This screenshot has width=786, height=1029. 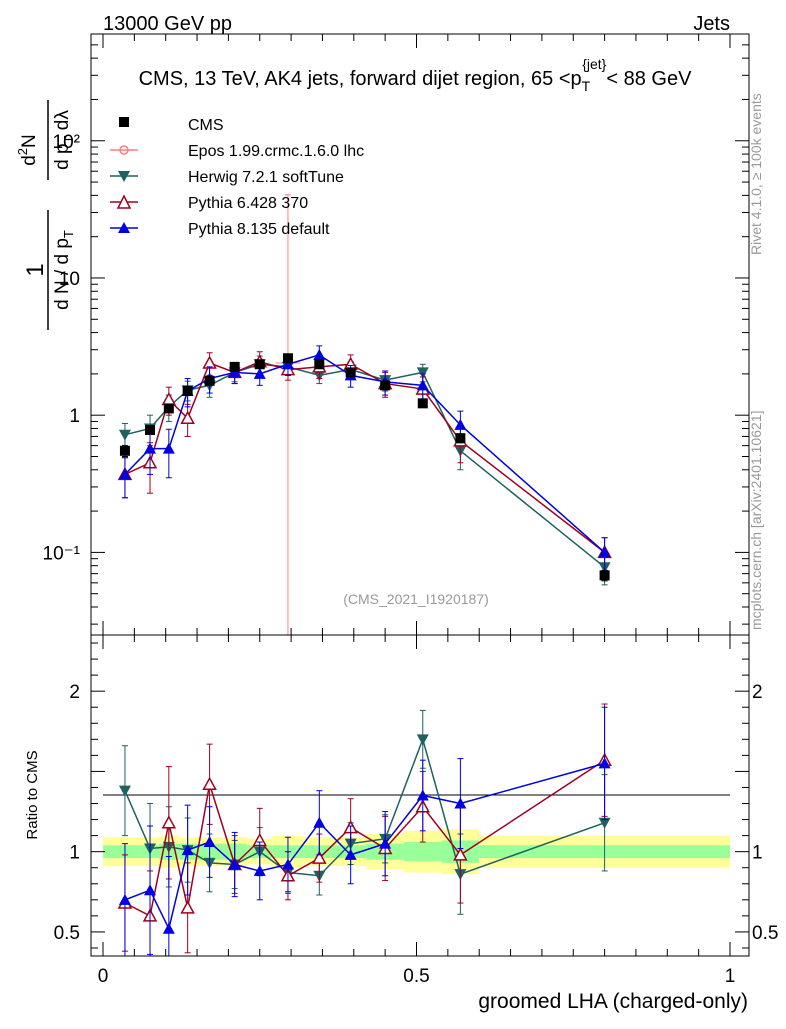 I want to click on ratio-y-tick-label: 1, so click(x=74, y=853).